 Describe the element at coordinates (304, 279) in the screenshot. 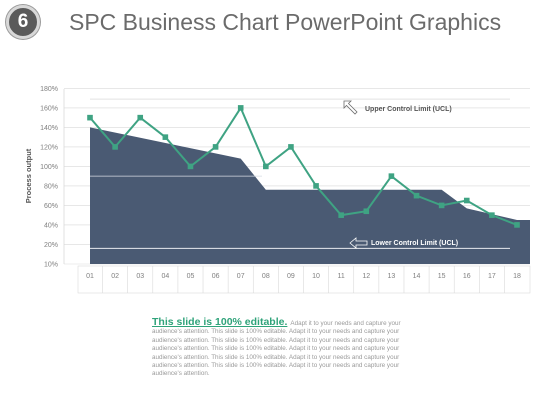

I see `x-axis-band` at that location.